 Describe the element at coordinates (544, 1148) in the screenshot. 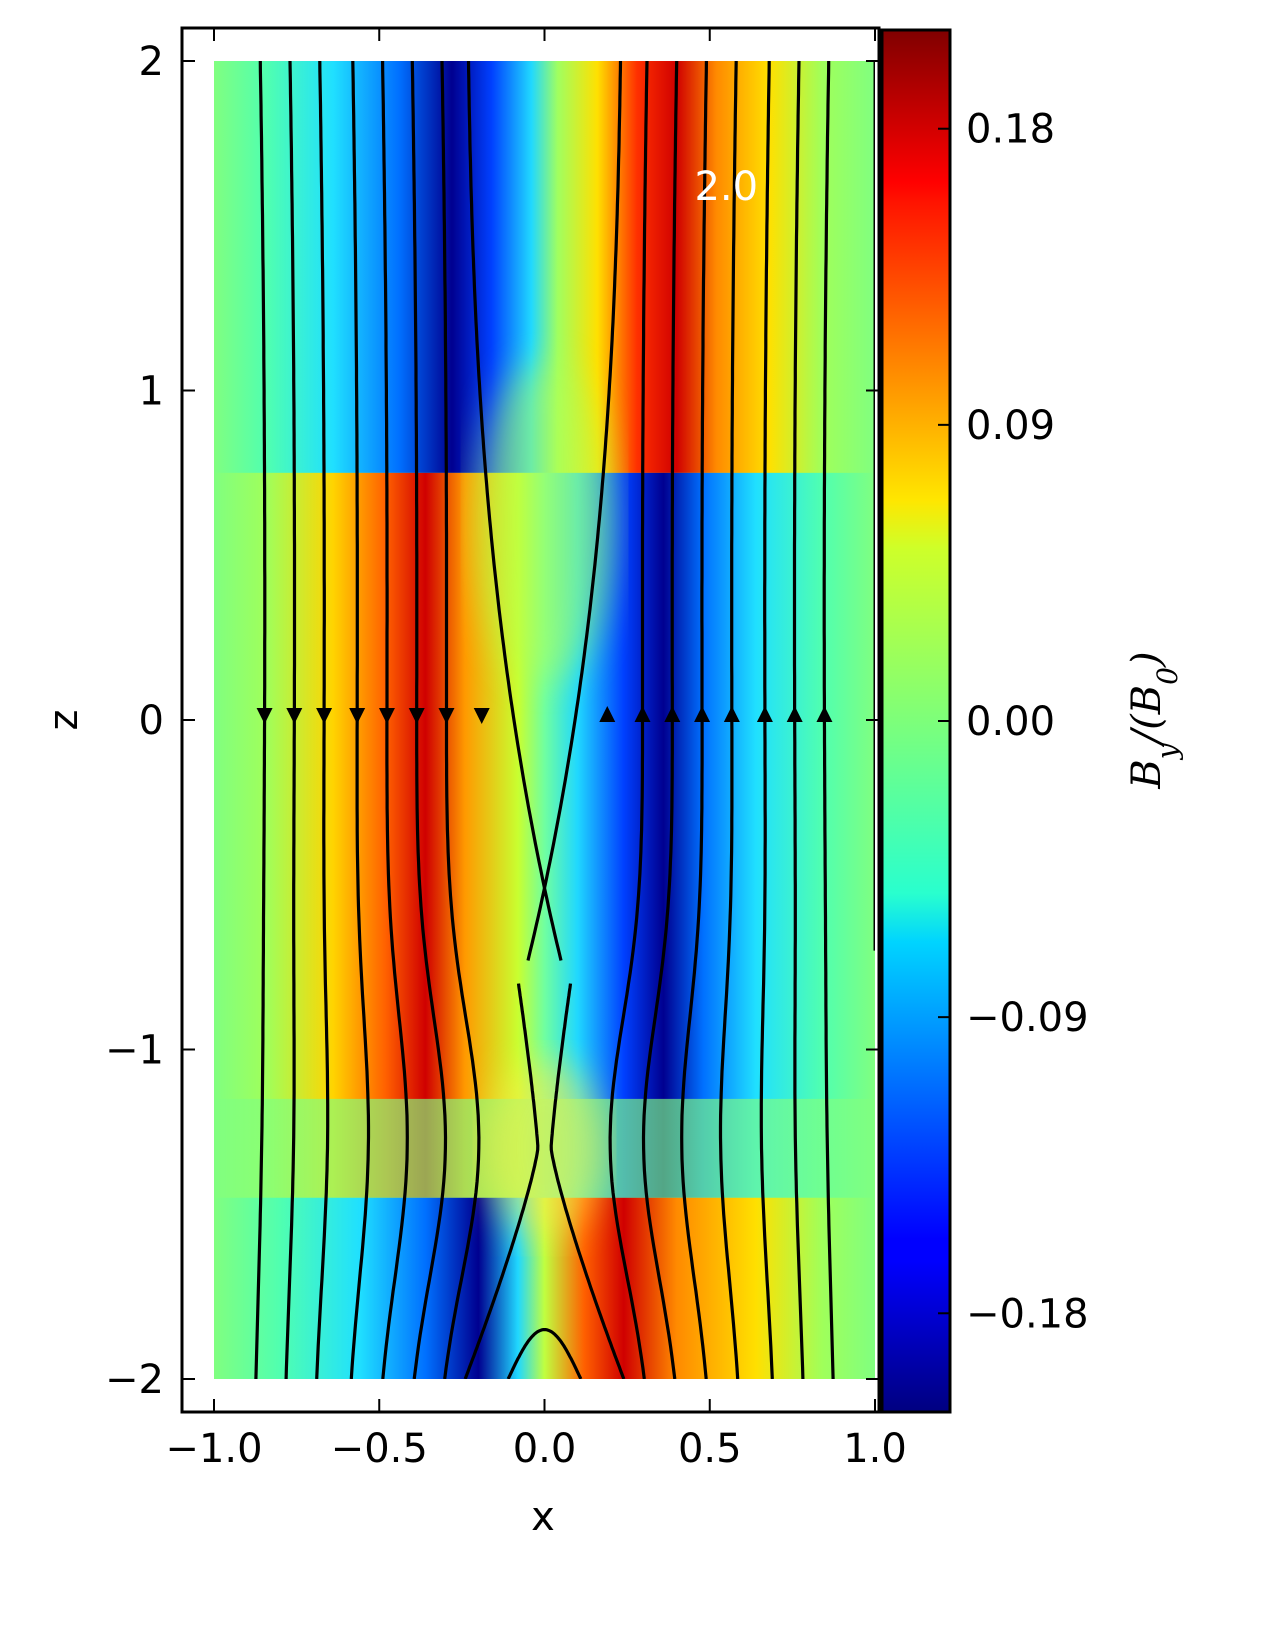

I see `heatmap-xpoint-glow` at that location.